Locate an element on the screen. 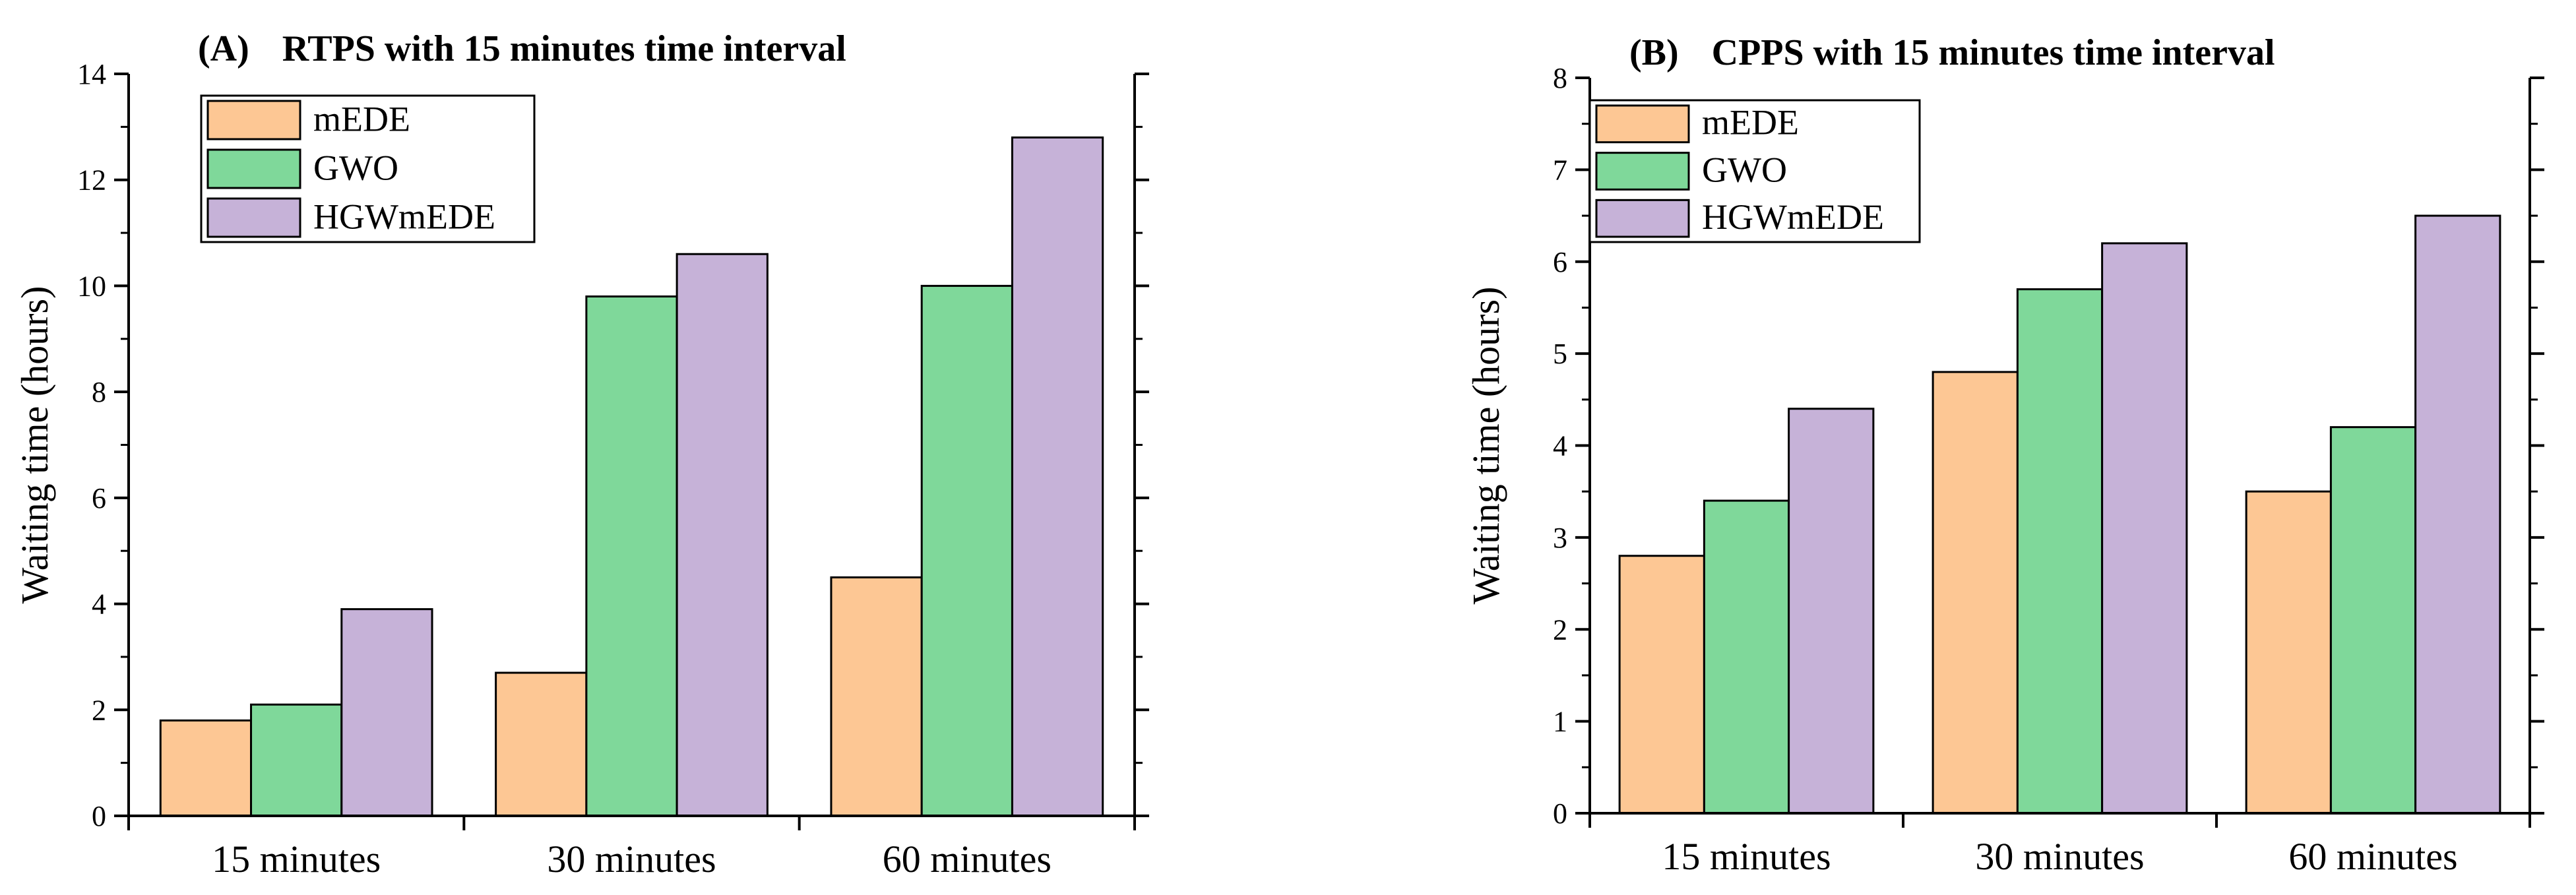 The width and height of the screenshot is (2576, 895). y-tick-label: 5 is located at coordinates (1560, 354).